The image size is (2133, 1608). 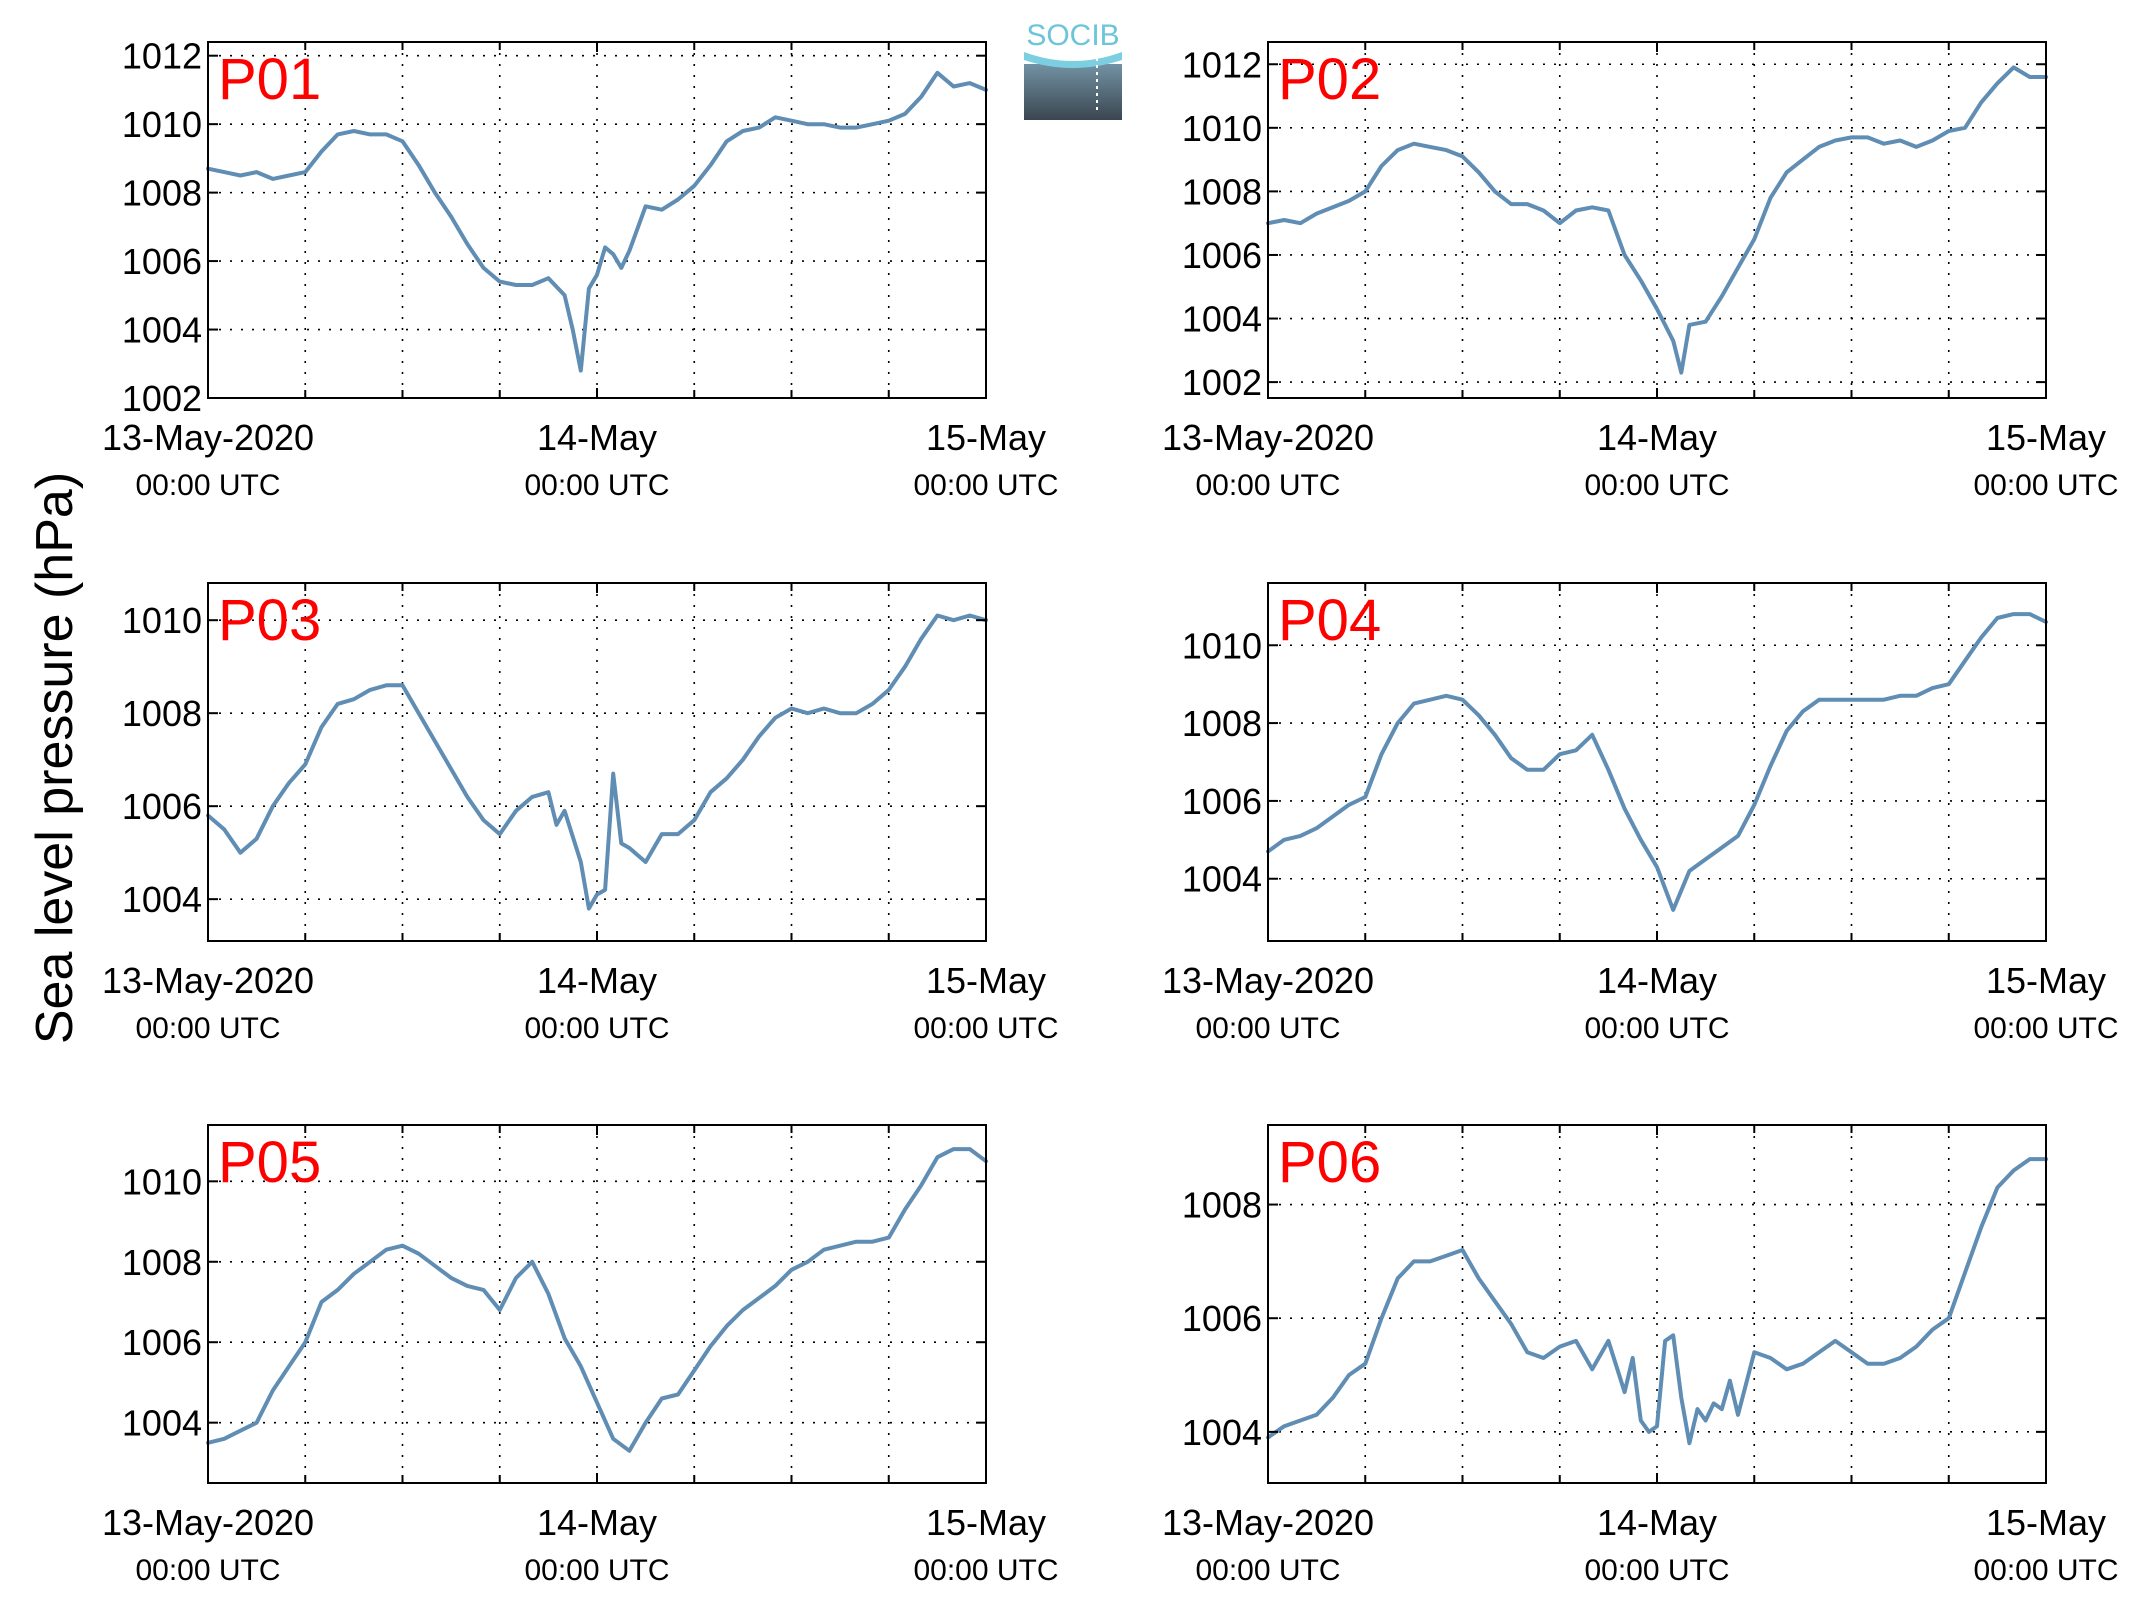 I want to click on logo-text: SOCIB, so click(x=1072, y=35).